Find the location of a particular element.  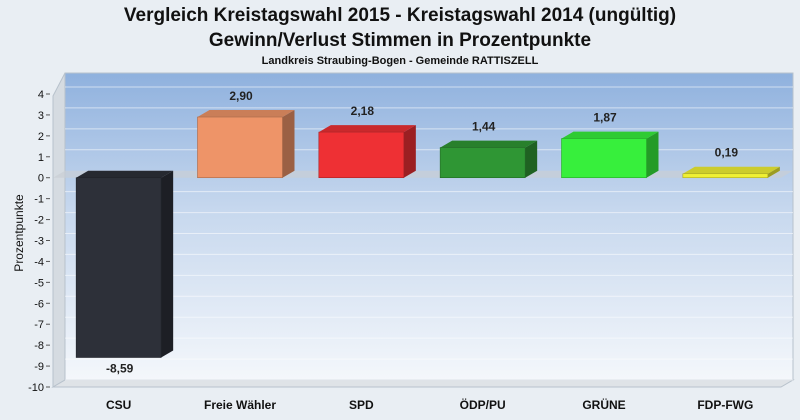

x-tick-label: FDP-FWG is located at coordinates (725, 405).